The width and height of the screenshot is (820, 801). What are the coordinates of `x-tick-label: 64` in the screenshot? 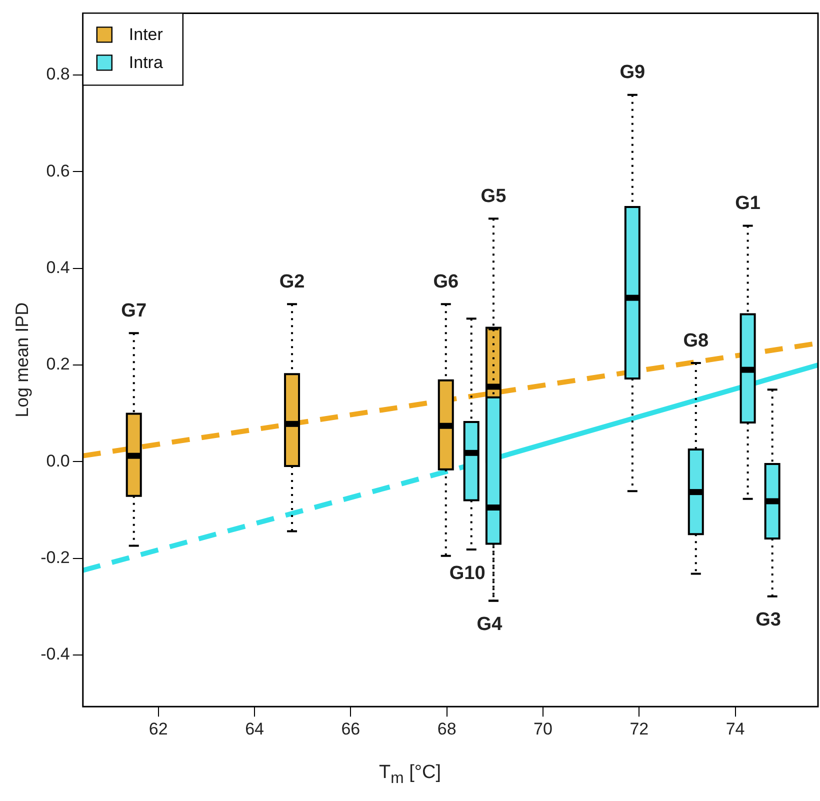 It's located at (254, 728).